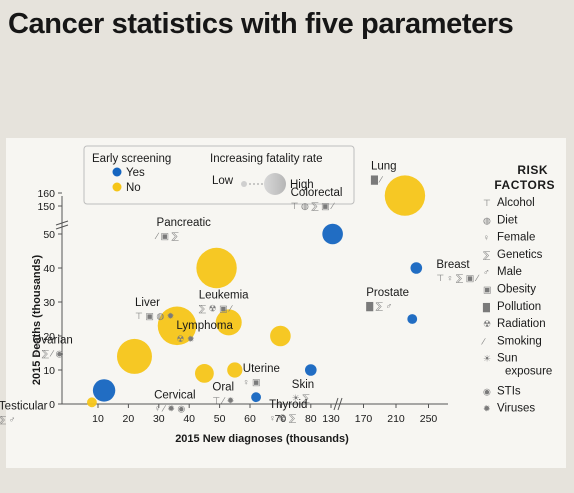 This screenshot has height=493, width=574. Describe the element at coordinates (520, 255) in the screenshot. I see `risk-factor-genetics: Genetics` at that location.